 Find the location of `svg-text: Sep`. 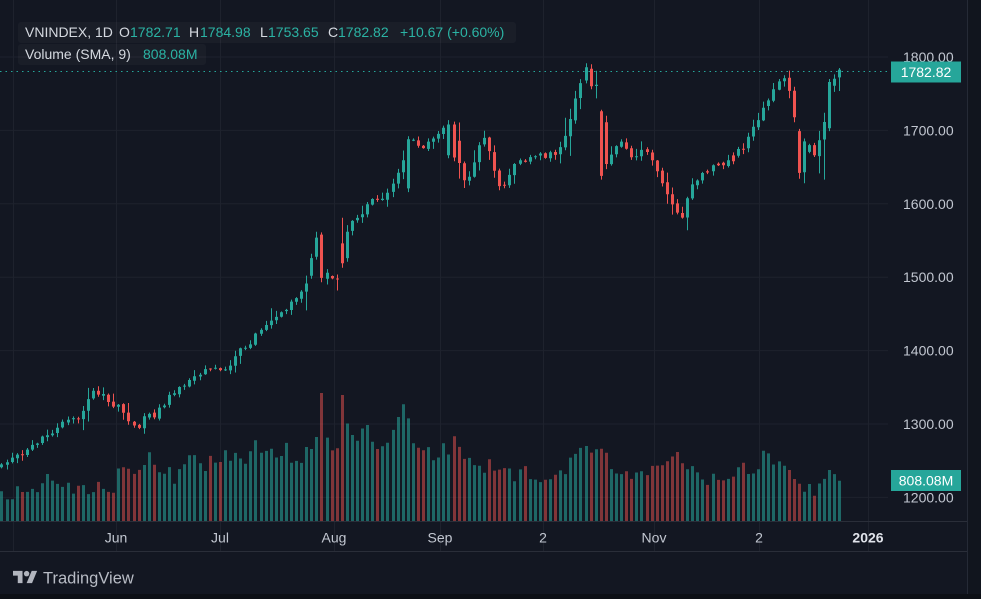

svg-text: Sep is located at coordinates (440, 538).